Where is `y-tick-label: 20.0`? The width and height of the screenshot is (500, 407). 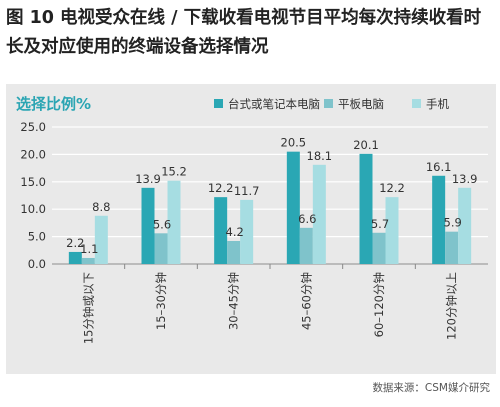
y-tick-label: 20.0 is located at coordinates (33, 154).